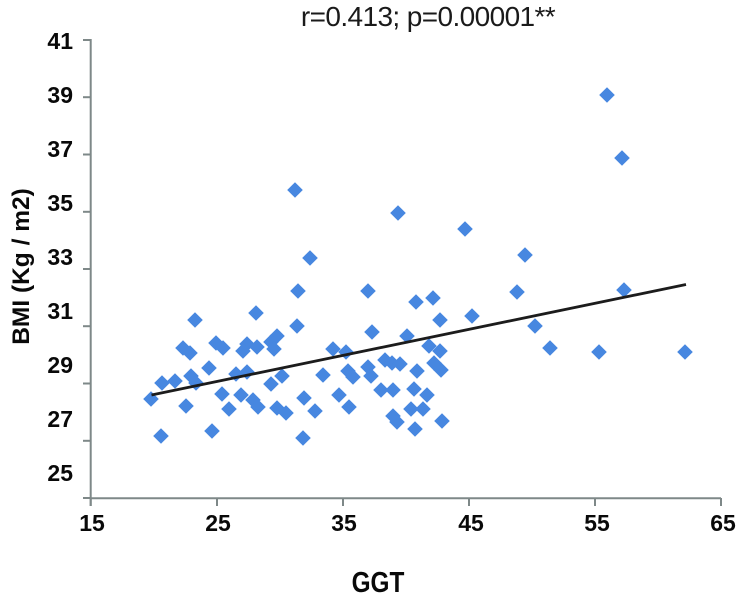  I want to click on svg-text: 27, so click(60, 419).